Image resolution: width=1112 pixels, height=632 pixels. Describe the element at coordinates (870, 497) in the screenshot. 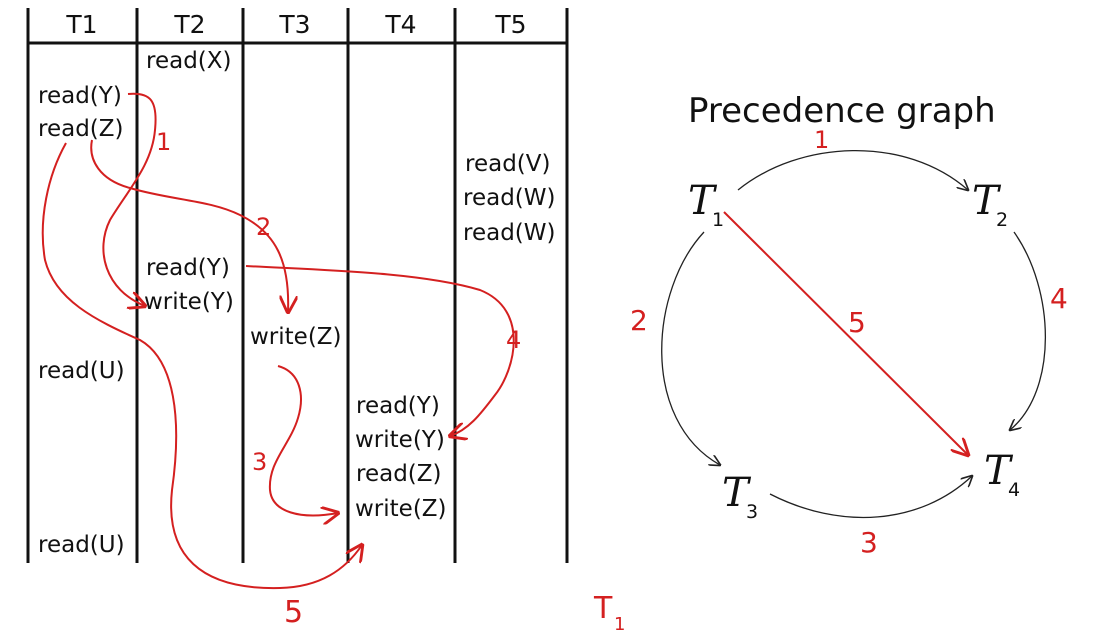

I see `edge-t3-t4` at that location.